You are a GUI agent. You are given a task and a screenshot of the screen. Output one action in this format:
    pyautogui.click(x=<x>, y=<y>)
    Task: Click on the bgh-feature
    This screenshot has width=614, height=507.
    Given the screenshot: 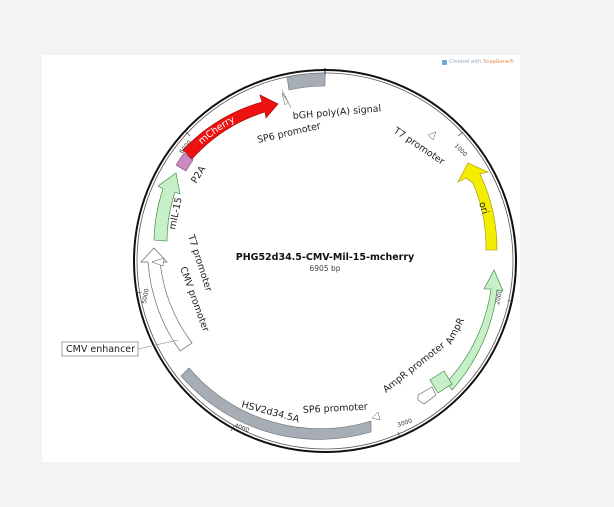 What is the action you would take?
    pyautogui.click(x=306, y=81)
    